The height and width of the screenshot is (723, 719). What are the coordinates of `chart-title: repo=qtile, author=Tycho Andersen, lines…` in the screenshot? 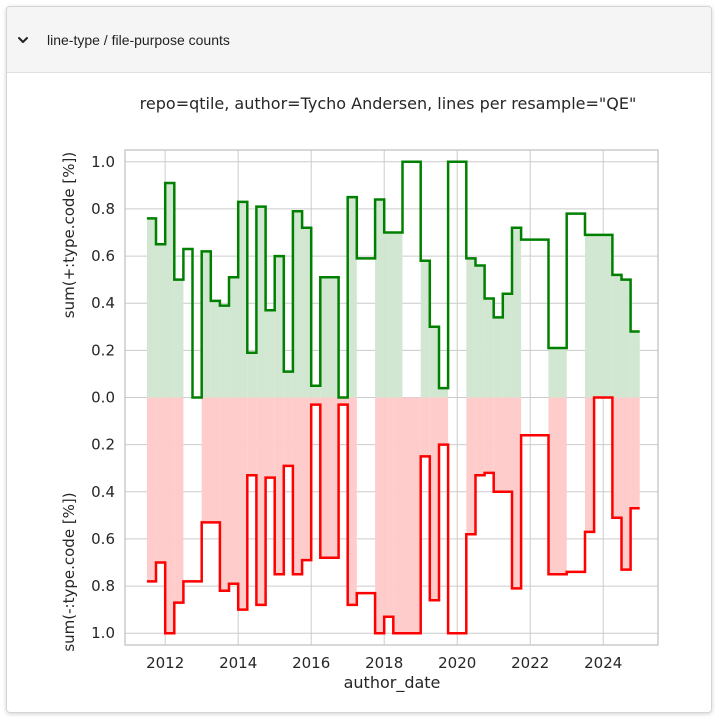 It's located at (388, 103).